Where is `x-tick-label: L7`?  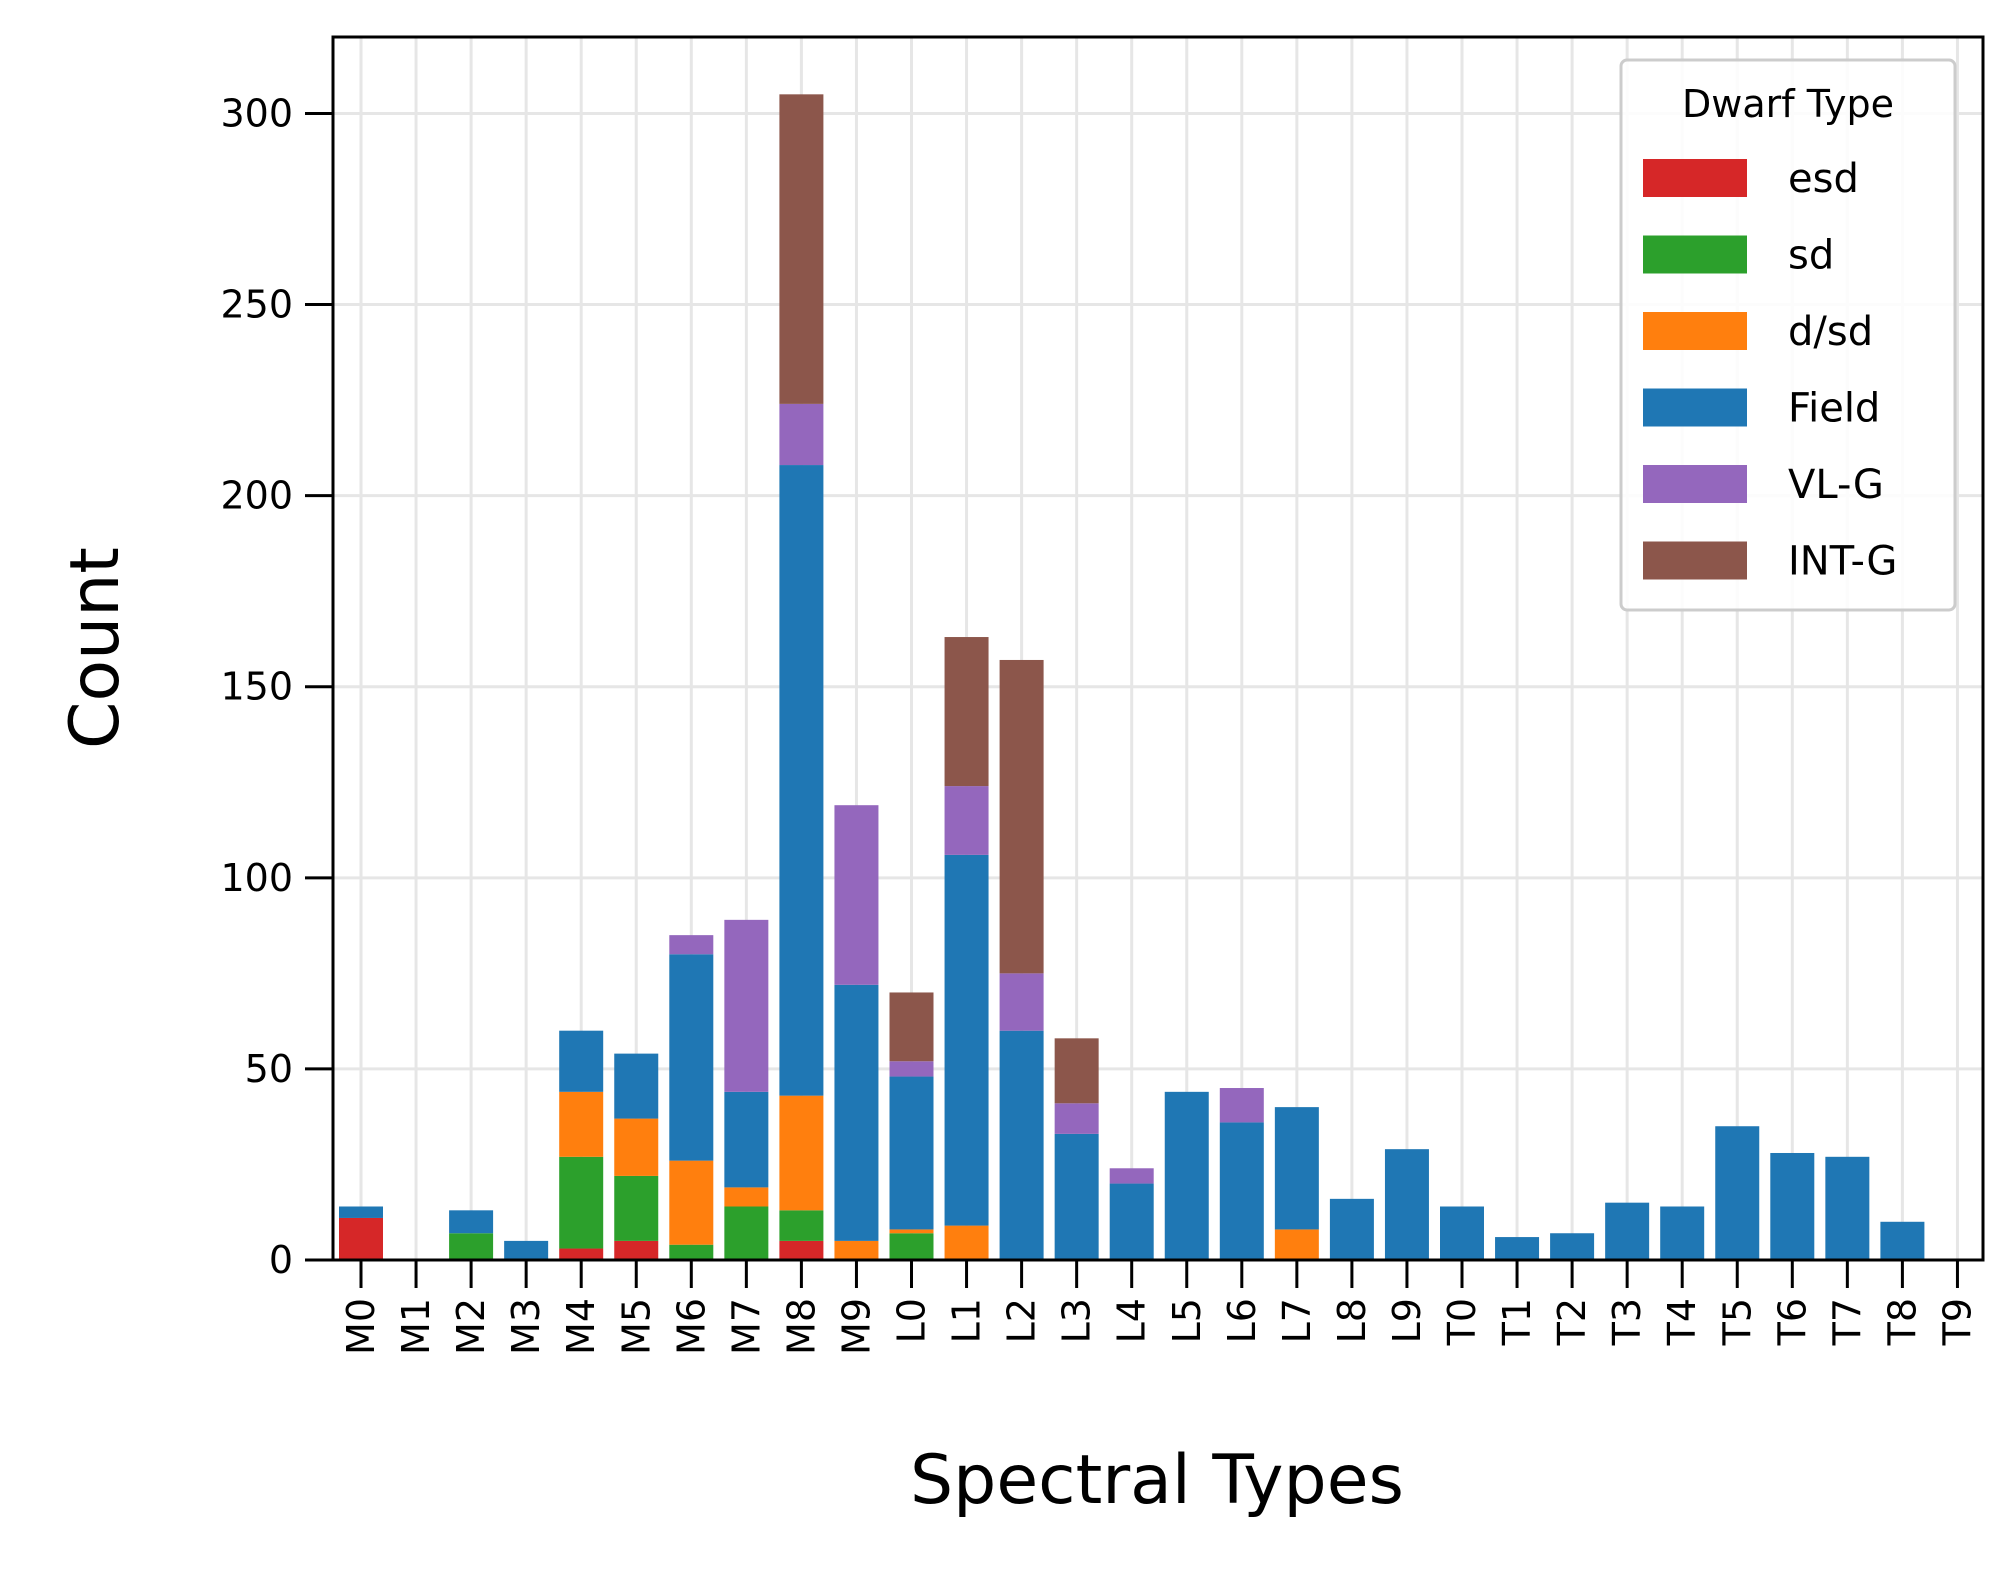
x-tick-label: L7 is located at coordinates (1297, 1320).